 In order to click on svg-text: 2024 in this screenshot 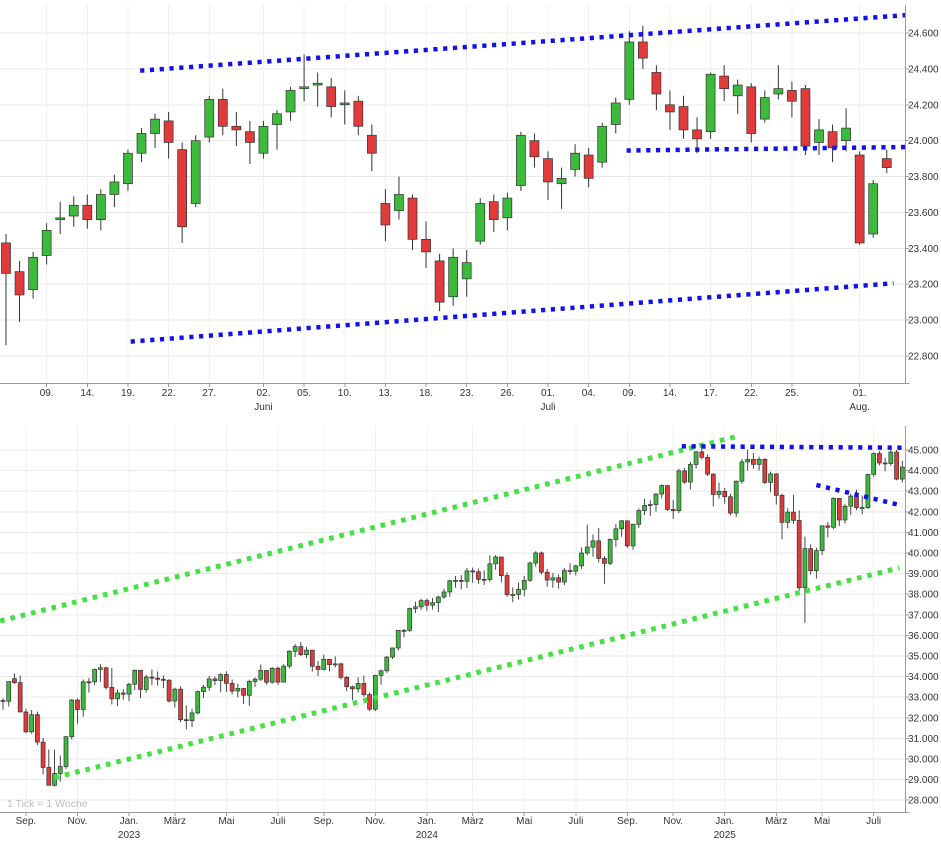, I will do `click(427, 835)`.